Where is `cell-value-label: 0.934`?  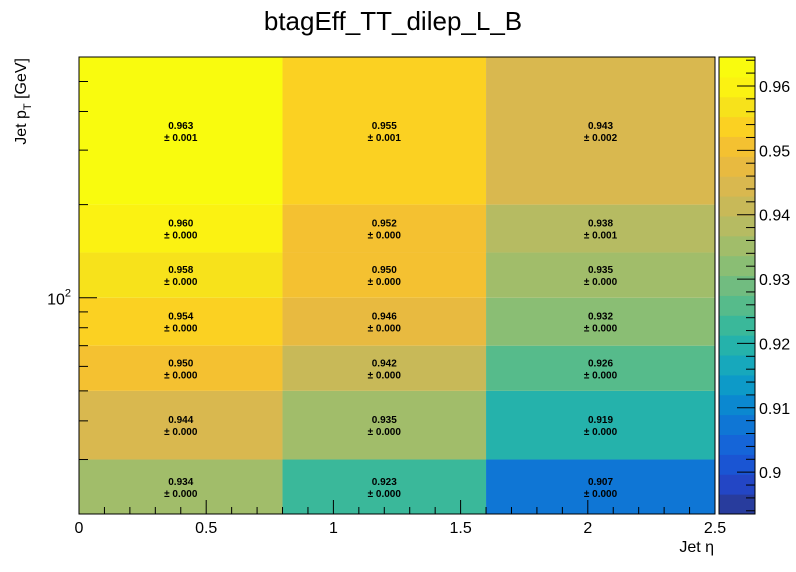
cell-value-label: 0.934 is located at coordinates (180, 482).